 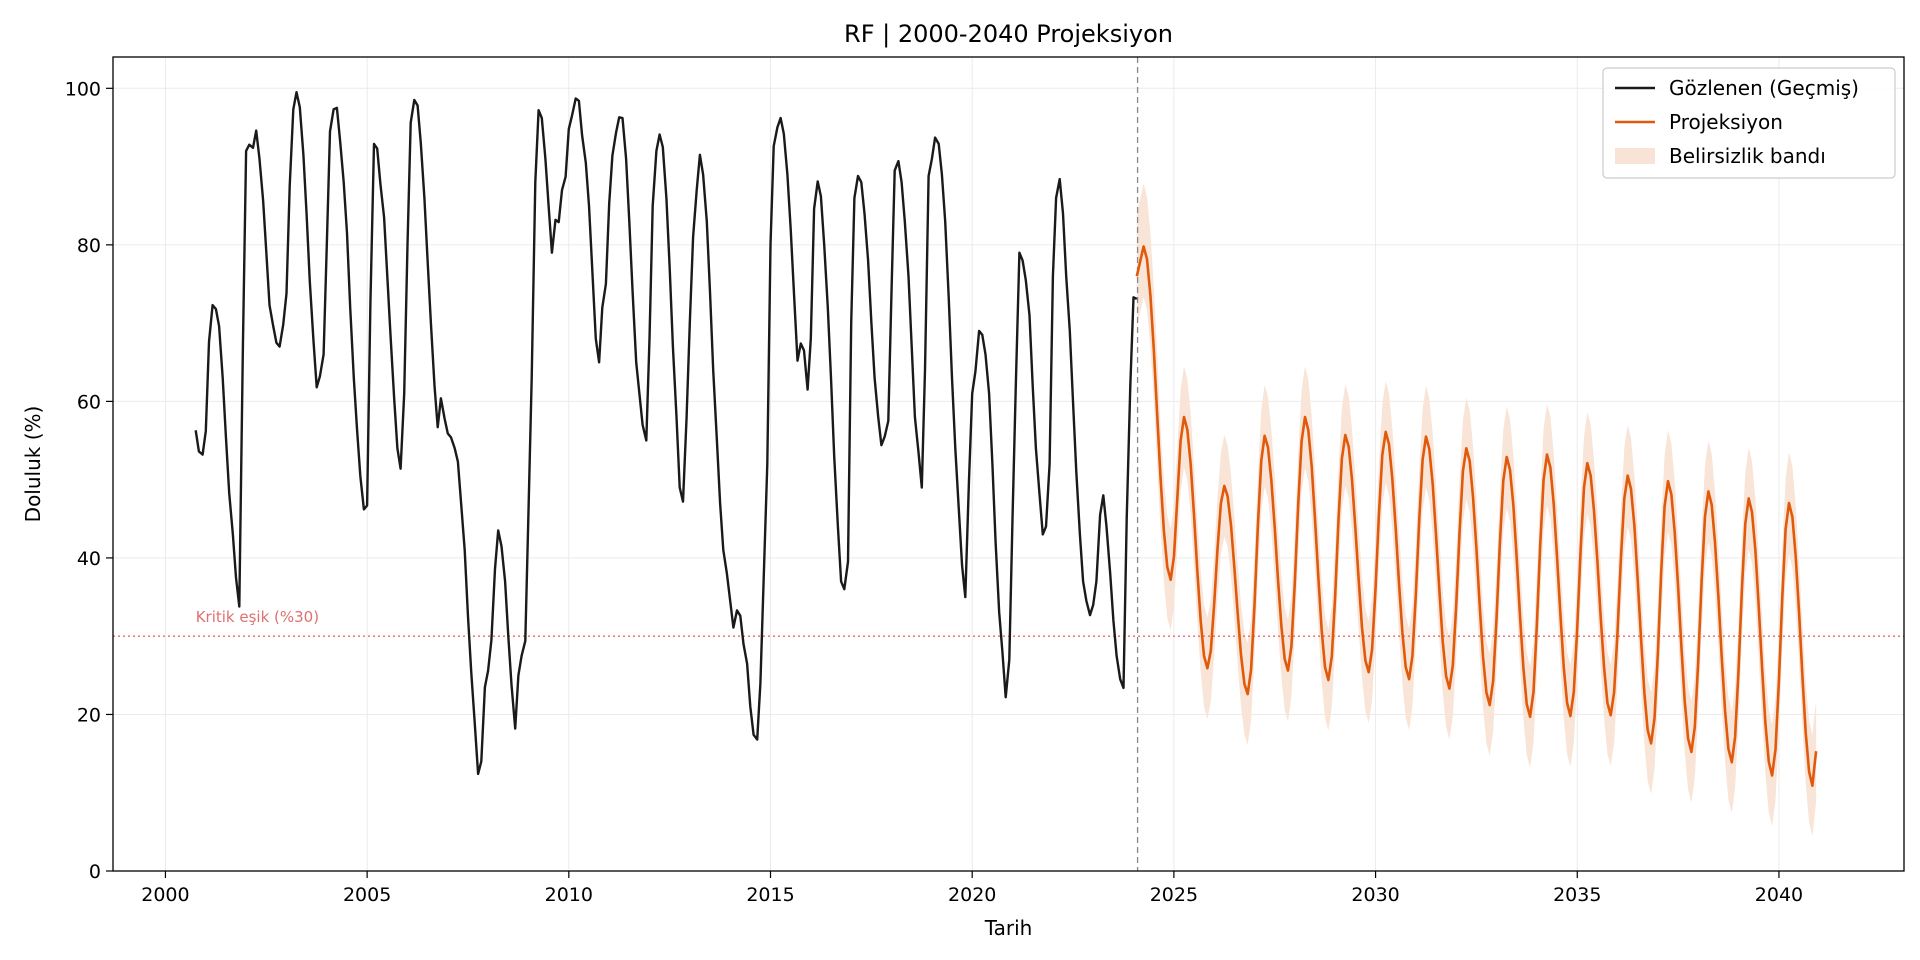 What do you see at coordinates (165, 895) in the screenshot?
I see `x-tick-label: 2000` at bounding box center [165, 895].